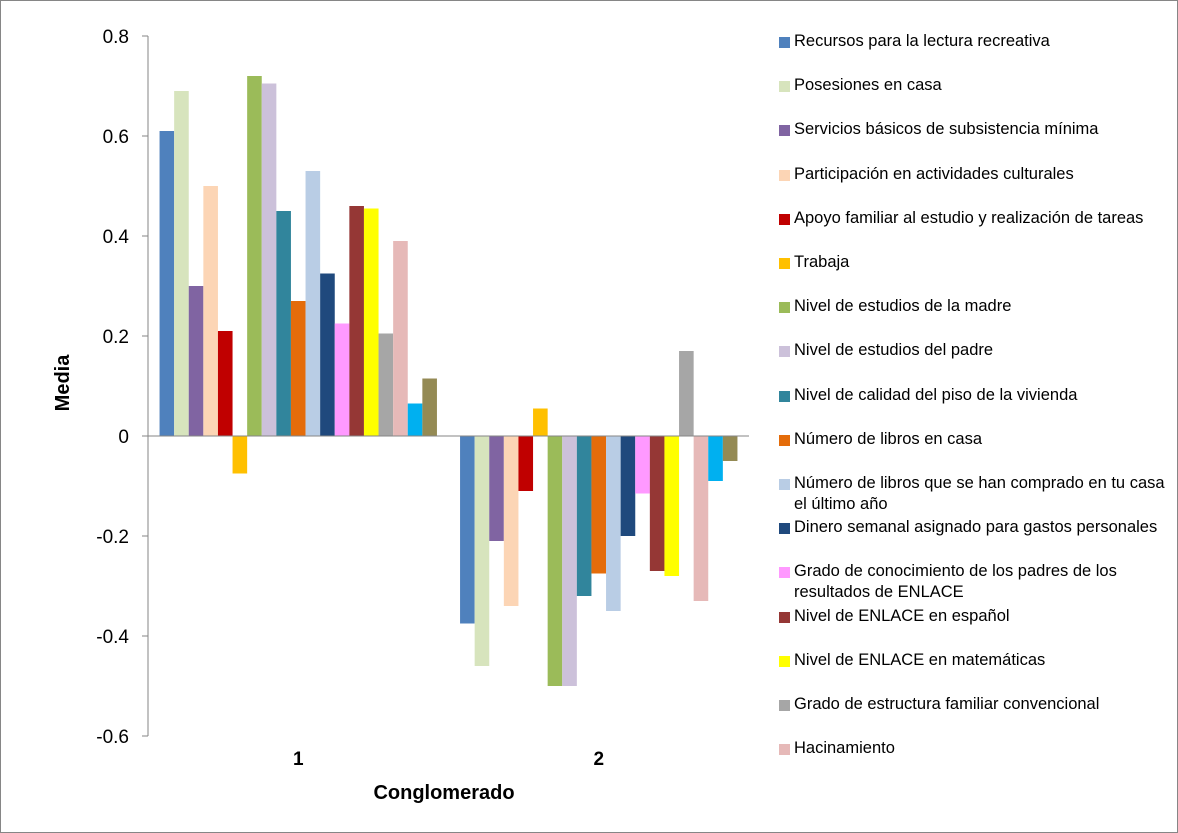 The width and height of the screenshot is (1178, 833). Describe the element at coordinates (978, 395) in the screenshot. I see `legend-item: Nivel de calidad del piso de la vivienda` at that location.